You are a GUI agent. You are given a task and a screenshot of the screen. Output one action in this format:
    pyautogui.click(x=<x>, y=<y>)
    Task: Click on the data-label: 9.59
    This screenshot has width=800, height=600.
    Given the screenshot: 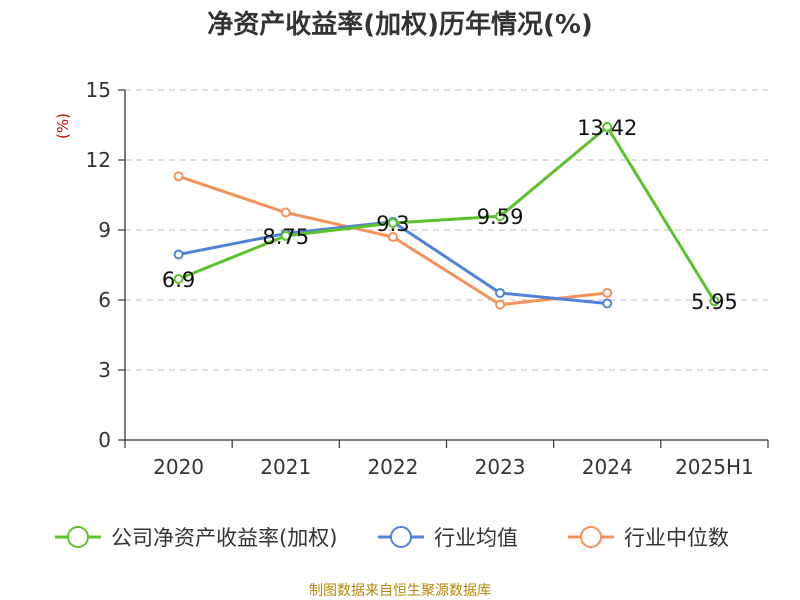 What is the action you would take?
    pyautogui.click(x=500, y=217)
    